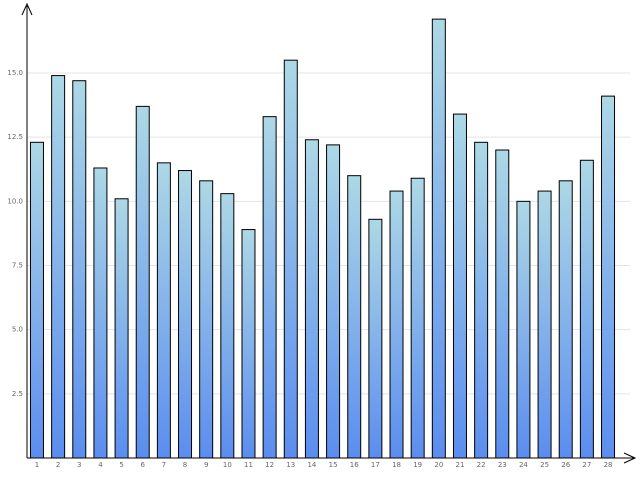 This screenshot has width=640, height=480. Describe the element at coordinates (121, 465) in the screenshot. I see `x-tick-label: 5` at that location.